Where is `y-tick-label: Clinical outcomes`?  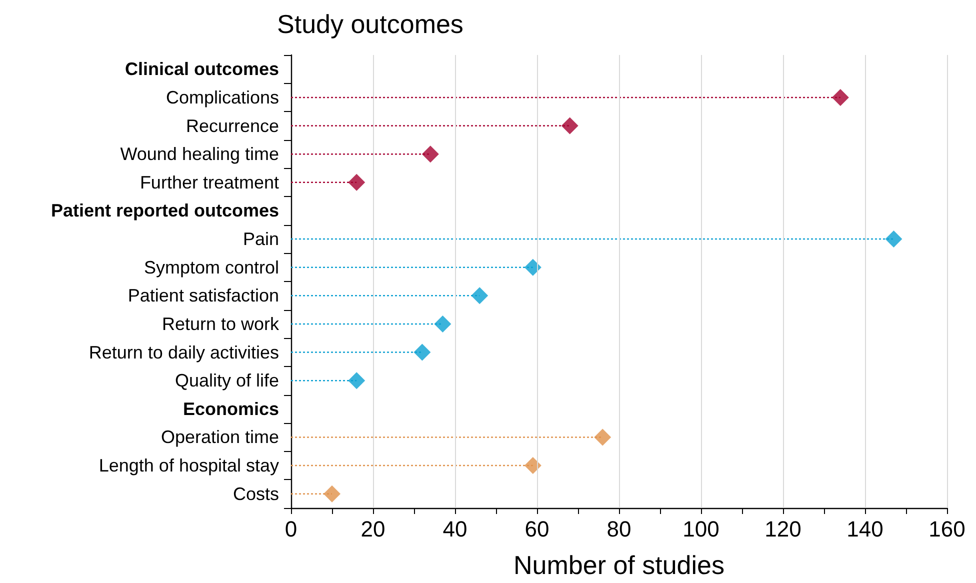 y-tick-label: Clinical outcomes is located at coordinates (201, 69).